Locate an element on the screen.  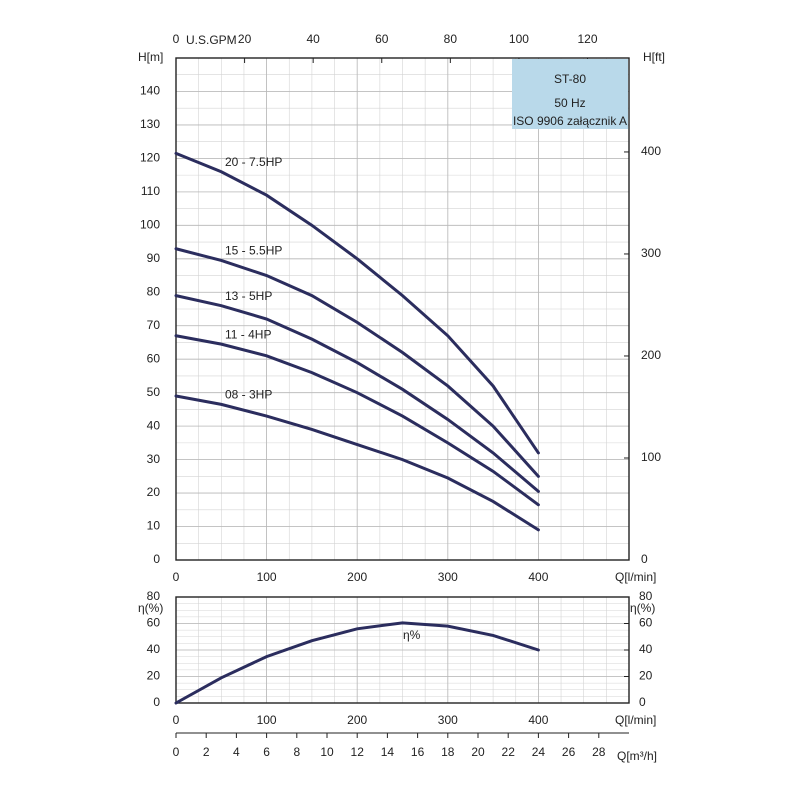
curve-label: 20 - 7.5HP is located at coordinates (253, 162).